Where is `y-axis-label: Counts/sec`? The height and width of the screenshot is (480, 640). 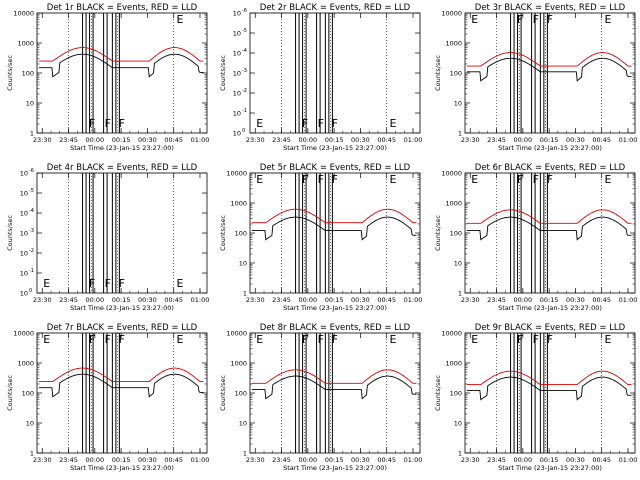 y-axis-label: Counts/sec is located at coordinates (223, 393).